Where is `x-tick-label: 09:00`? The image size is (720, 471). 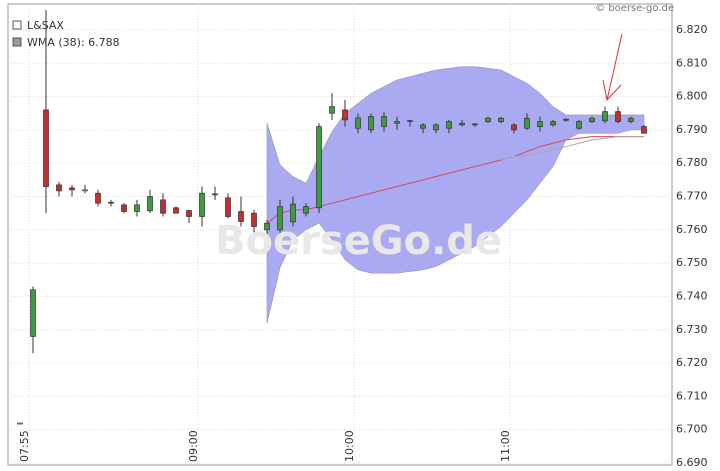 x-tick-label: 09:00 is located at coordinates (193, 446).